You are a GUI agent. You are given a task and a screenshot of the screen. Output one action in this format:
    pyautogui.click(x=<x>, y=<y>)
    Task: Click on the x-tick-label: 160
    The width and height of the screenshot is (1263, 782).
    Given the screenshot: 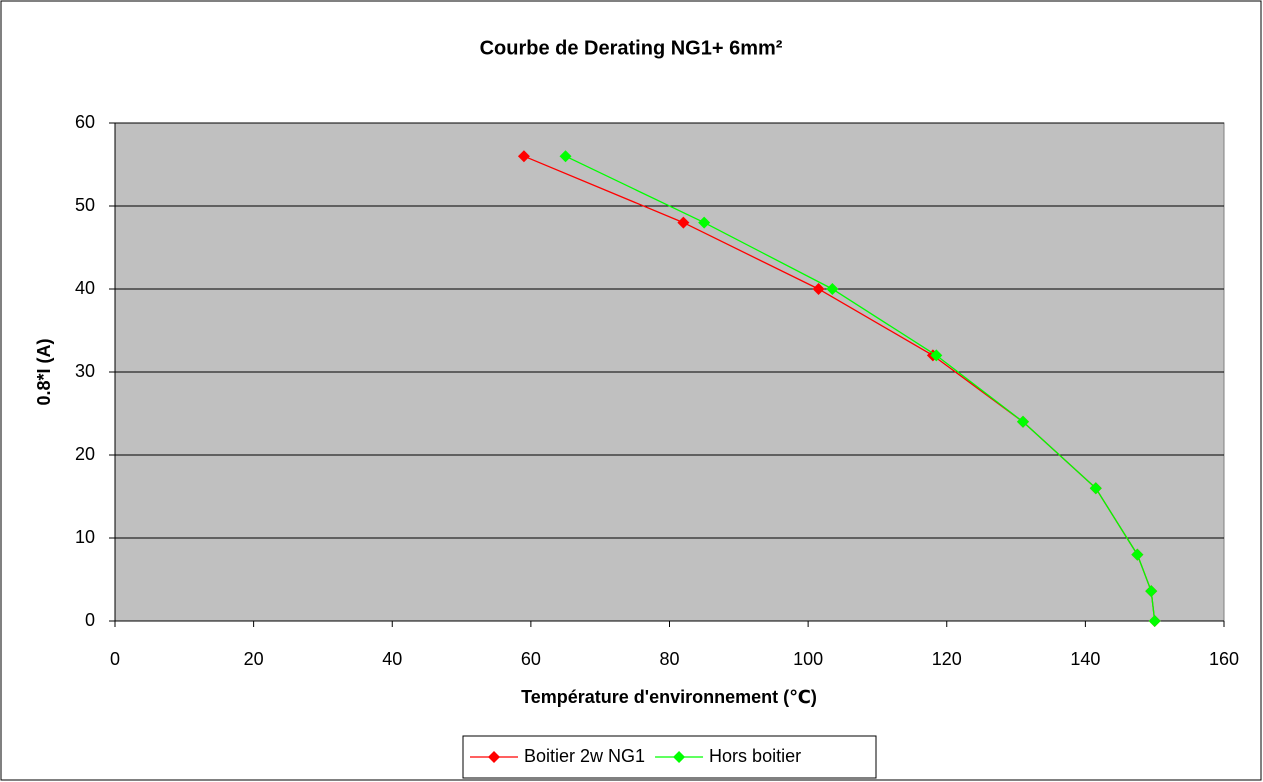 What is the action you would take?
    pyautogui.click(x=1224, y=659)
    